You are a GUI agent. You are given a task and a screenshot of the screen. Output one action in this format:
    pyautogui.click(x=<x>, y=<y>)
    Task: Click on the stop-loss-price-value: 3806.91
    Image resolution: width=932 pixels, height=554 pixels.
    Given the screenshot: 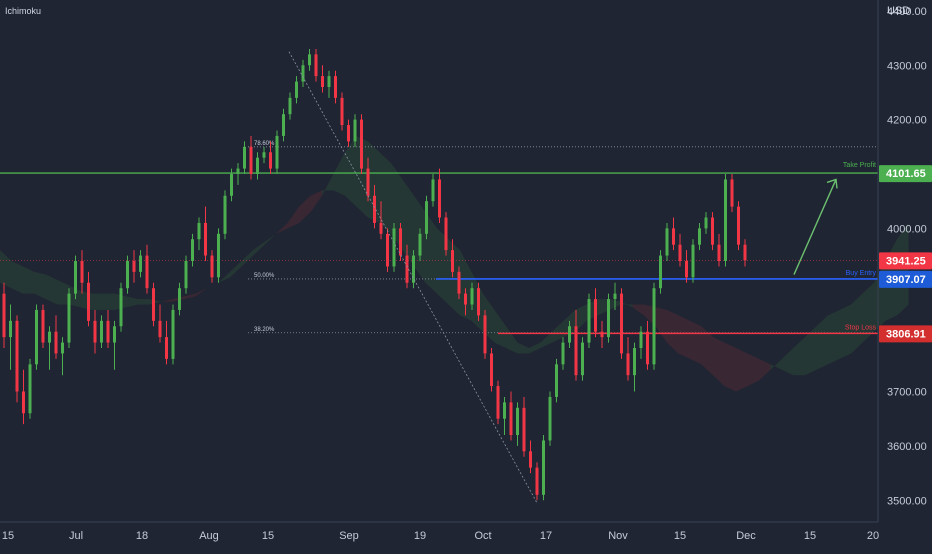 What is the action you would take?
    pyautogui.click(x=906, y=334)
    